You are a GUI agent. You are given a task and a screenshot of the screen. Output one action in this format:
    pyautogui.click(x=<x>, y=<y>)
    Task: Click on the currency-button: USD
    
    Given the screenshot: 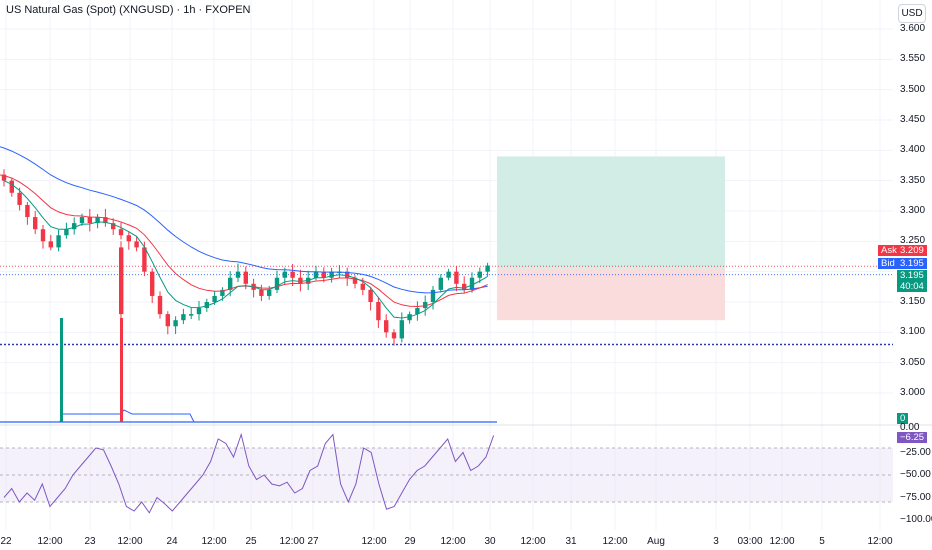 What is the action you would take?
    pyautogui.click(x=912, y=13)
    